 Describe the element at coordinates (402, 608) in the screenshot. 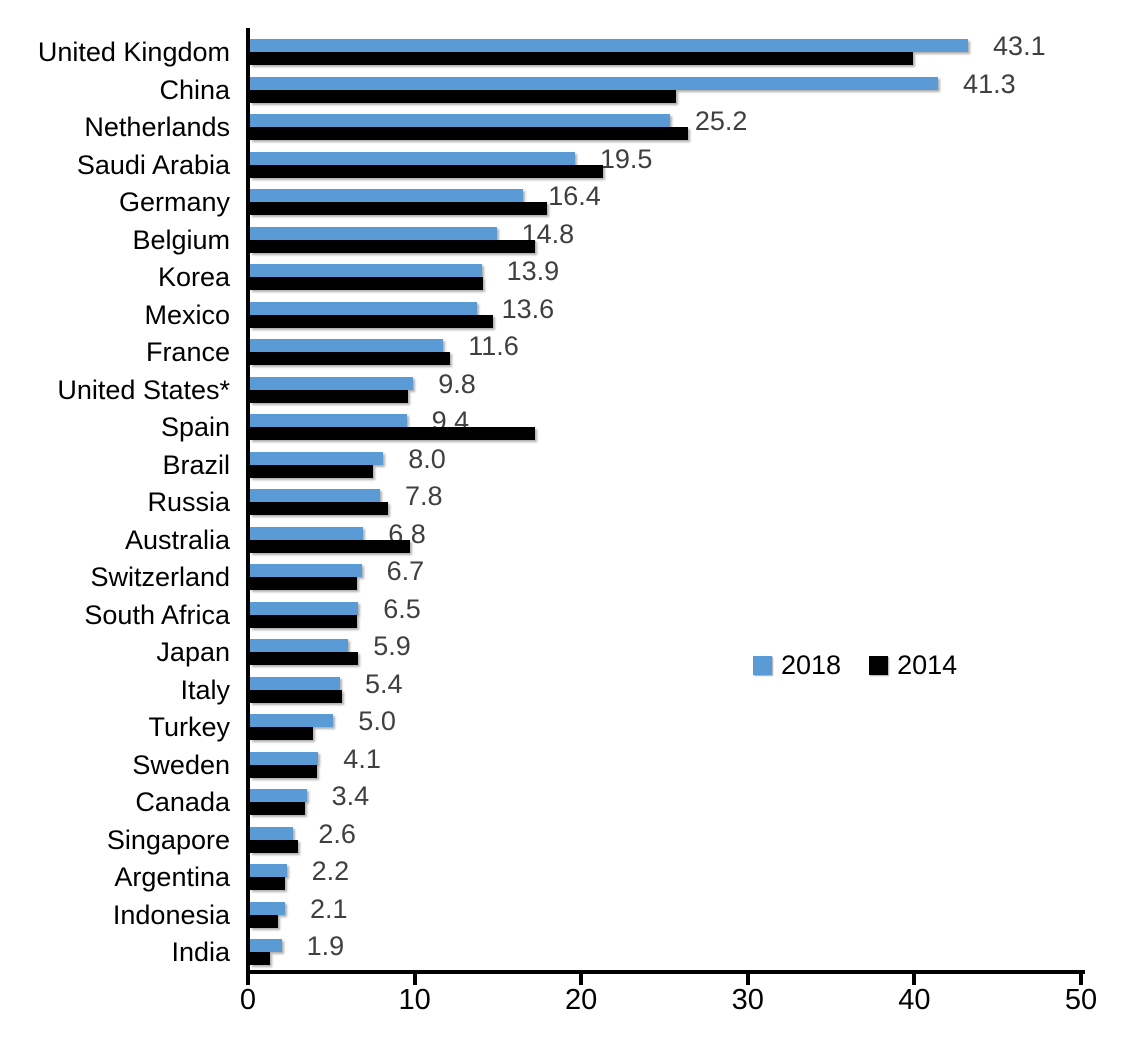

I see `value-label: 6.5` at that location.